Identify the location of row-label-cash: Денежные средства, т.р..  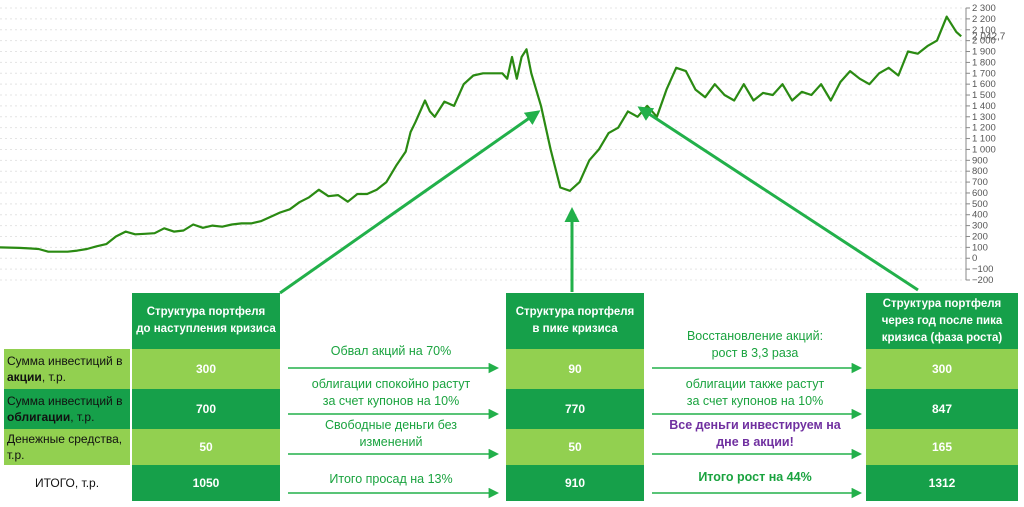
(67, 447).